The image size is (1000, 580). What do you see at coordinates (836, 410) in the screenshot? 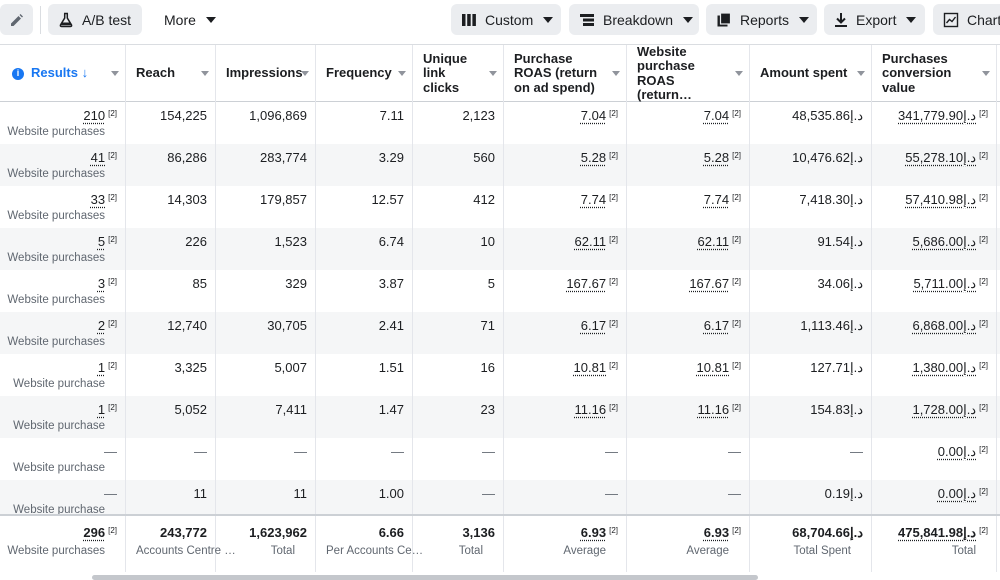
I see `amount-value: 154.83د.إ` at bounding box center [836, 410].